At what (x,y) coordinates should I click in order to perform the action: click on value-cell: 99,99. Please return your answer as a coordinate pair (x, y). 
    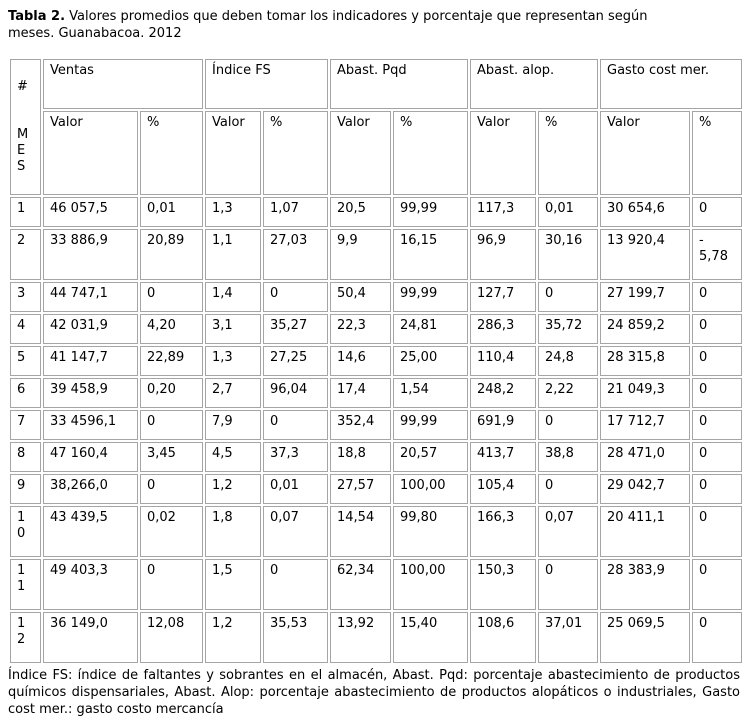
    Looking at the image, I should click on (430, 297).